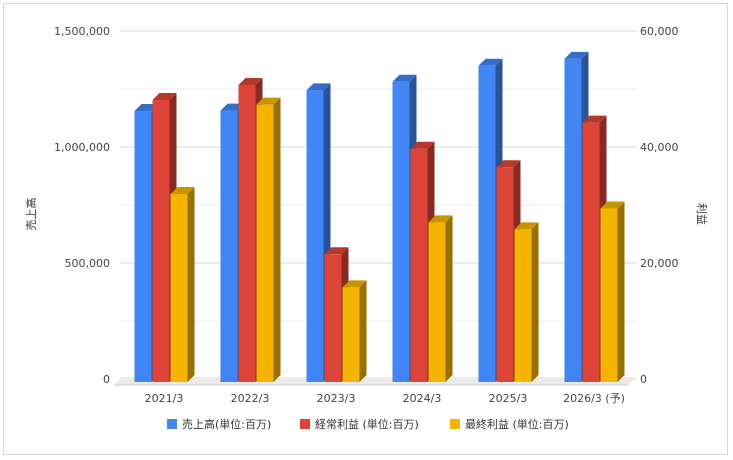  I want to click on legend: 売上高(単位:百万) 経常利益 (単位:百万) 最終利益 (単位:百万), so click(368, 424).